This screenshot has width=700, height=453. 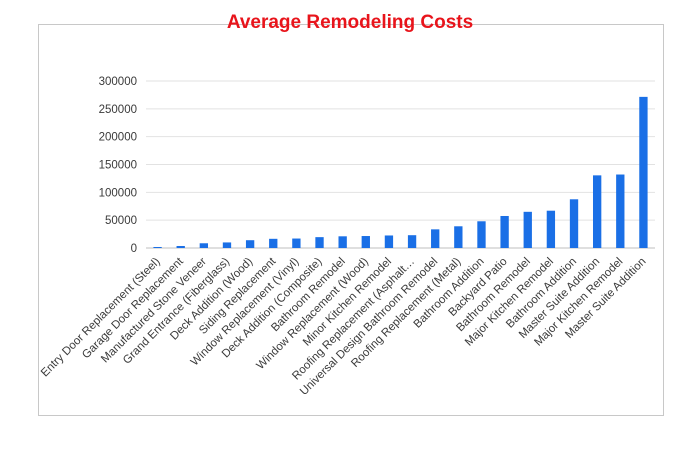 What do you see at coordinates (118, 82) in the screenshot?
I see `y-tick-label: 300000` at bounding box center [118, 82].